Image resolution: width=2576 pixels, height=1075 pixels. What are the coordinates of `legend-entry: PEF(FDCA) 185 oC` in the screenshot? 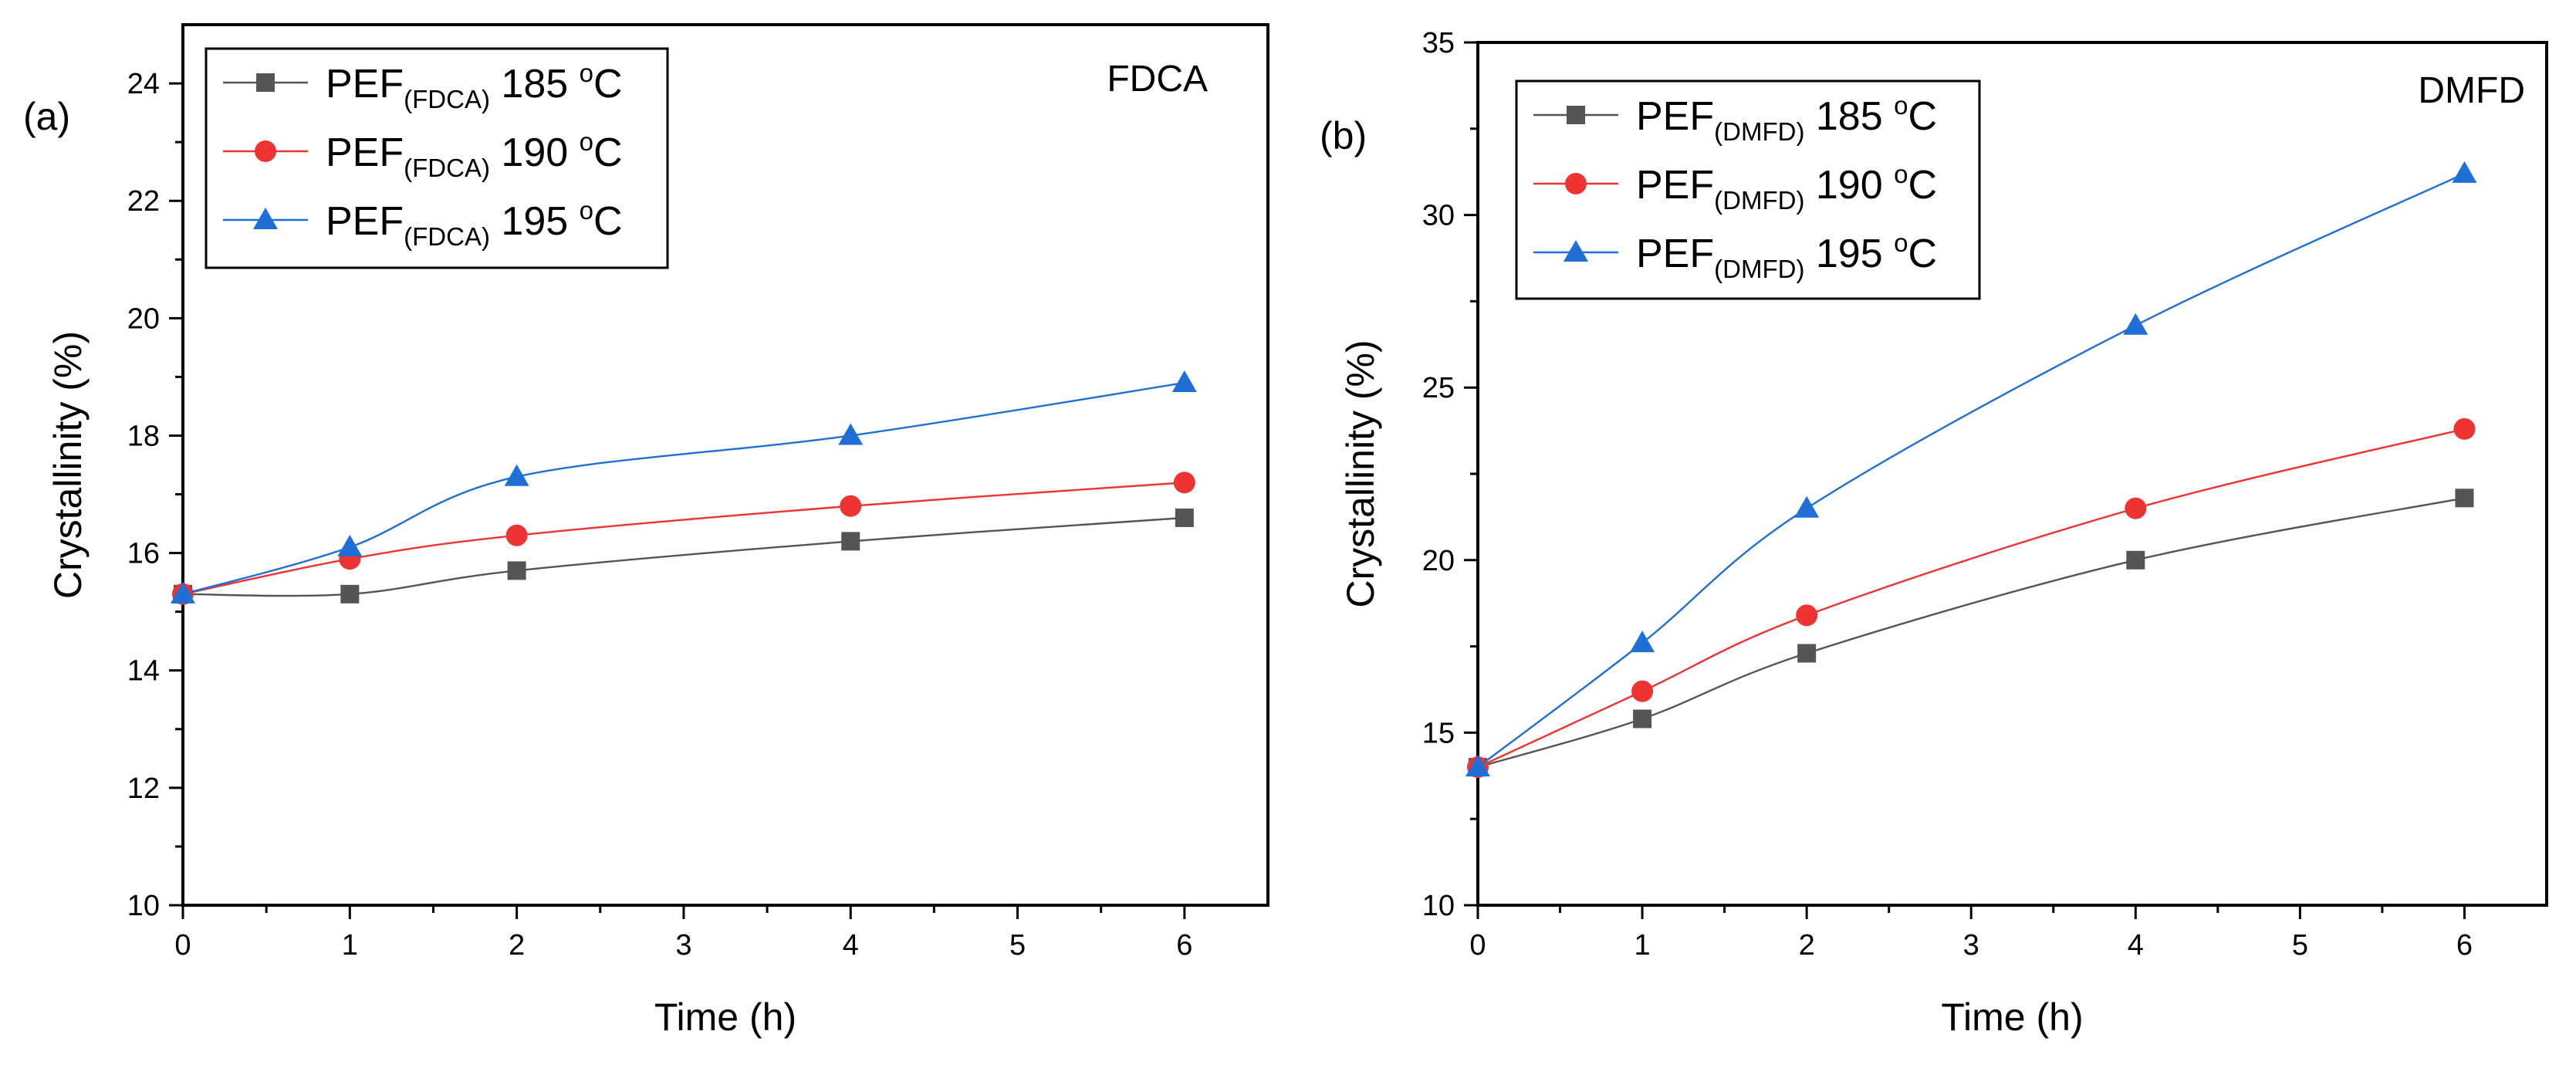 It's located at (423, 86).